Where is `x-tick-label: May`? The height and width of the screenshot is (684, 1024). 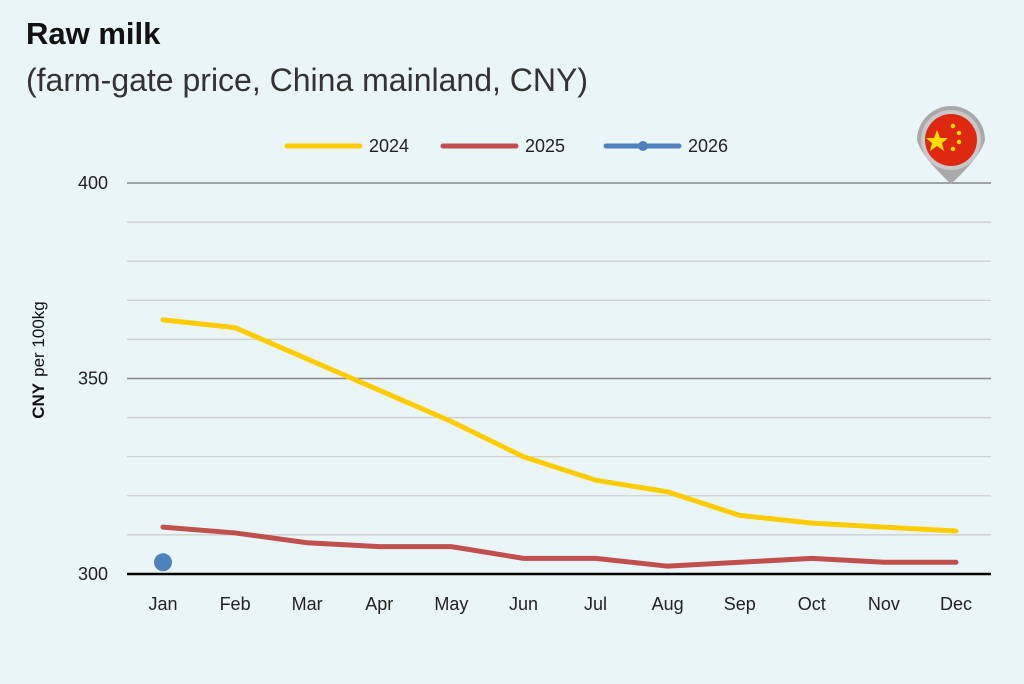
x-tick-label: May is located at coordinates (451, 604).